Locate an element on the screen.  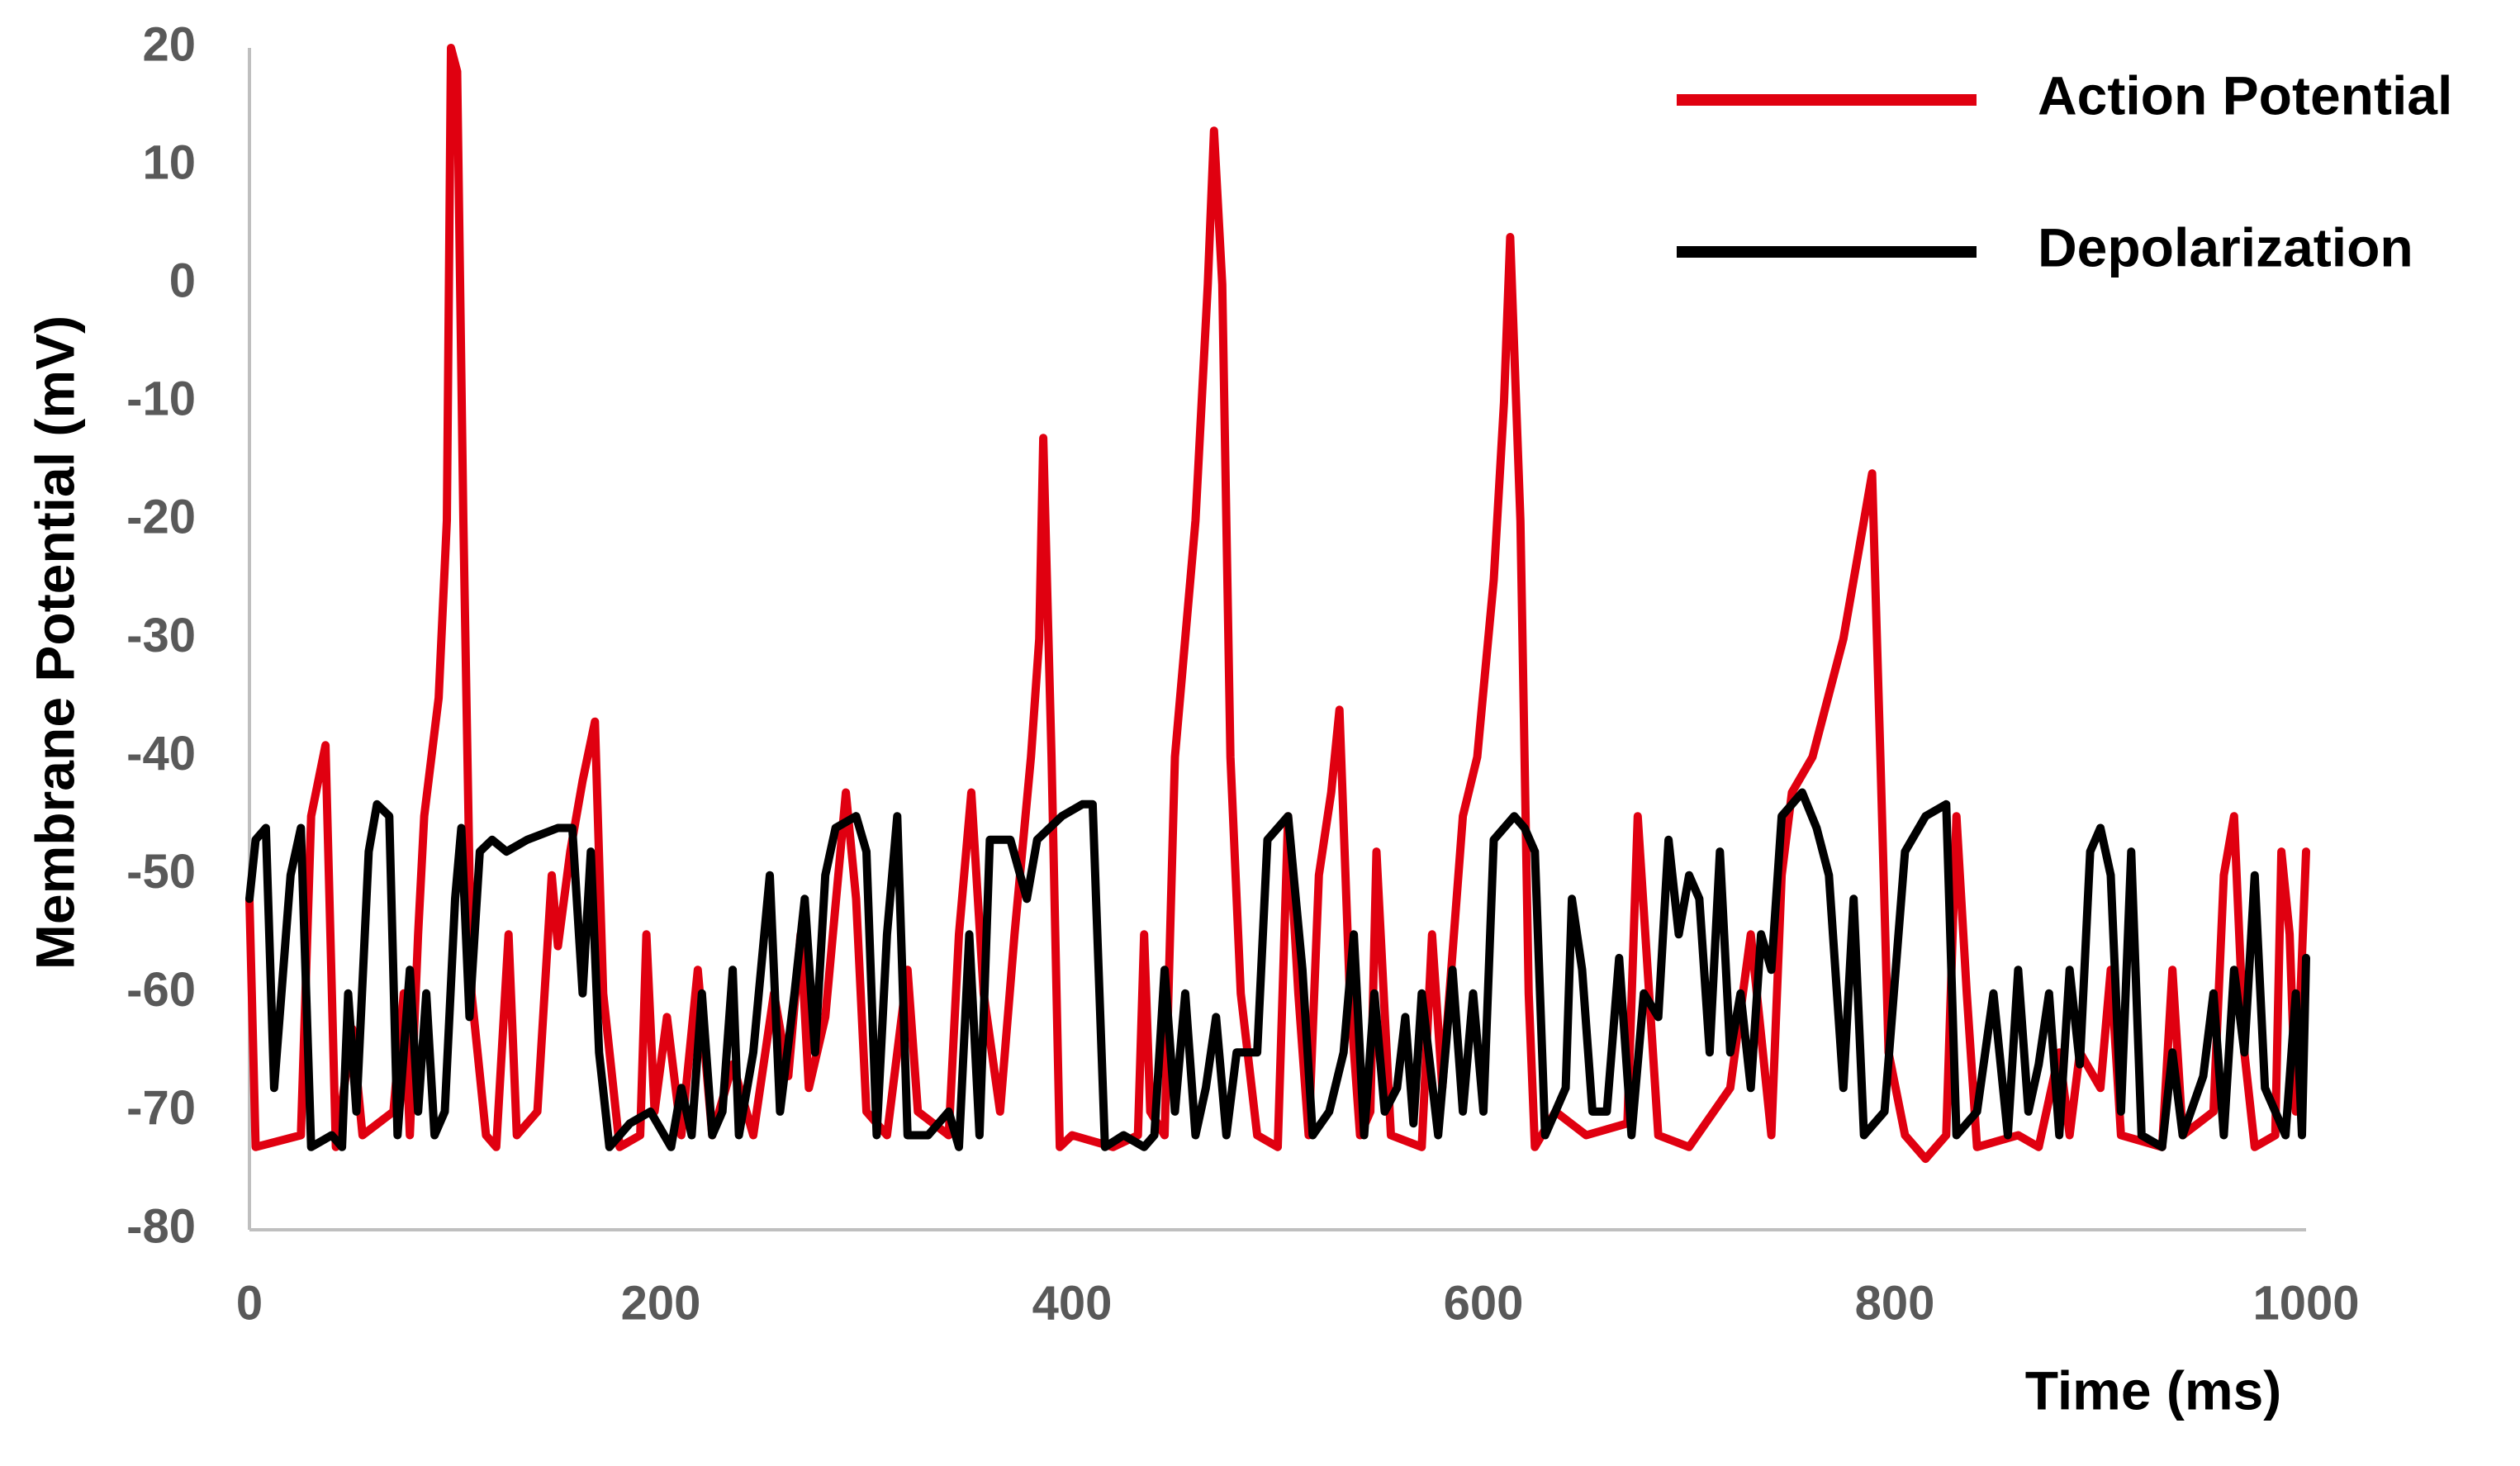
y-tick-label: -50 is located at coordinates (161, 872).